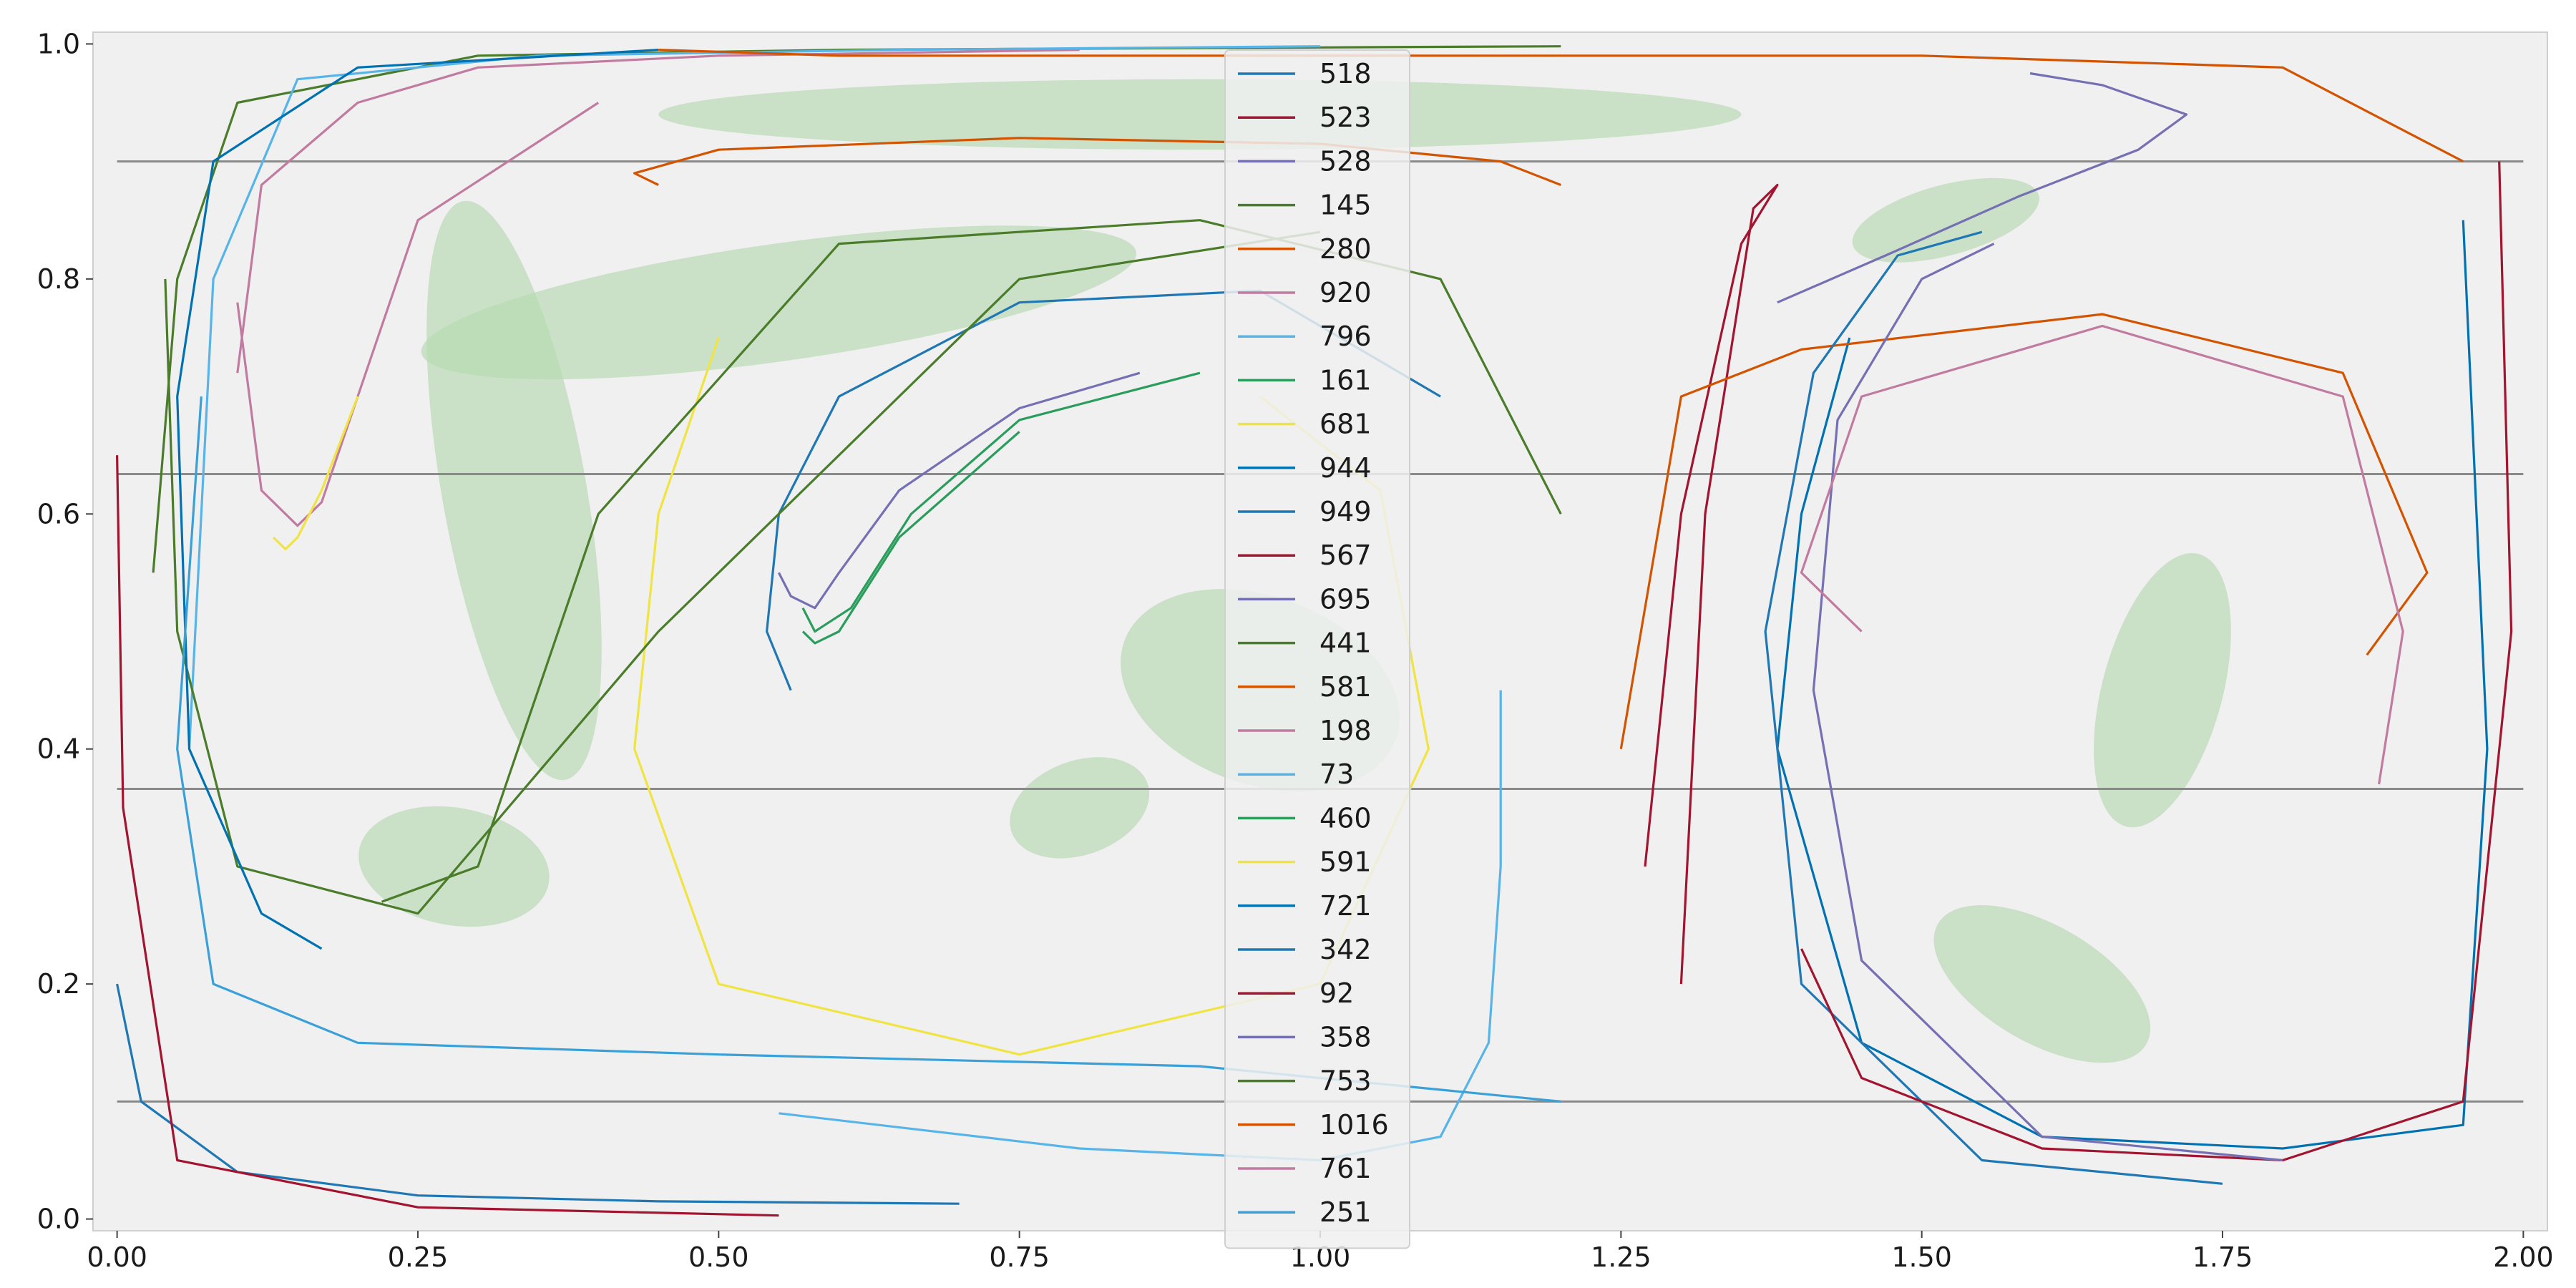 The width and height of the screenshot is (2576, 1288). Describe the element at coordinates (1345, 906) in the screenshot. I see `legend-label: 721` at that location.